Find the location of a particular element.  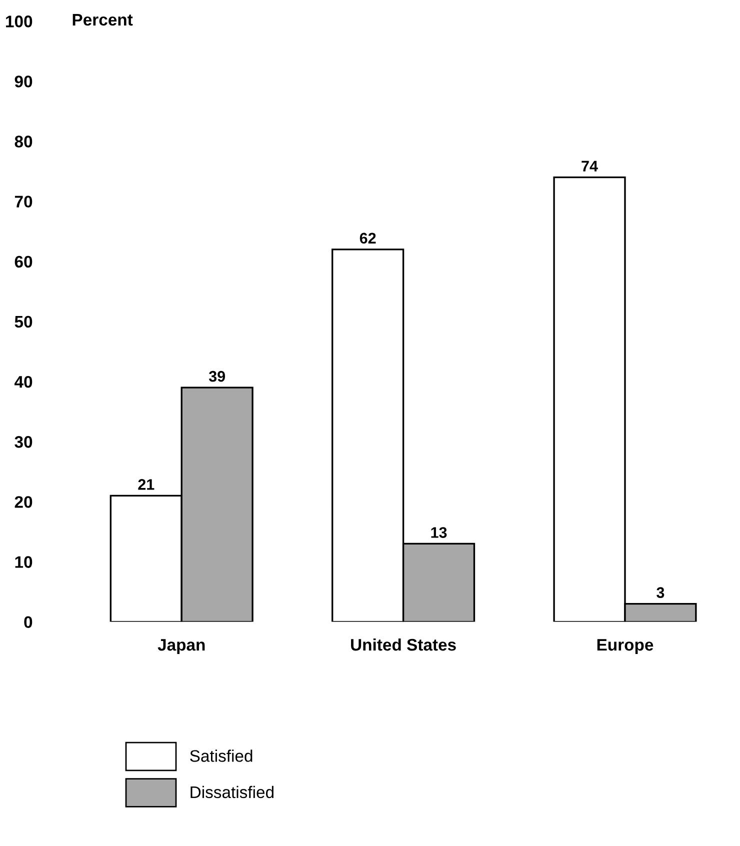

data-label: 13 is located at coordinates (439, 532).